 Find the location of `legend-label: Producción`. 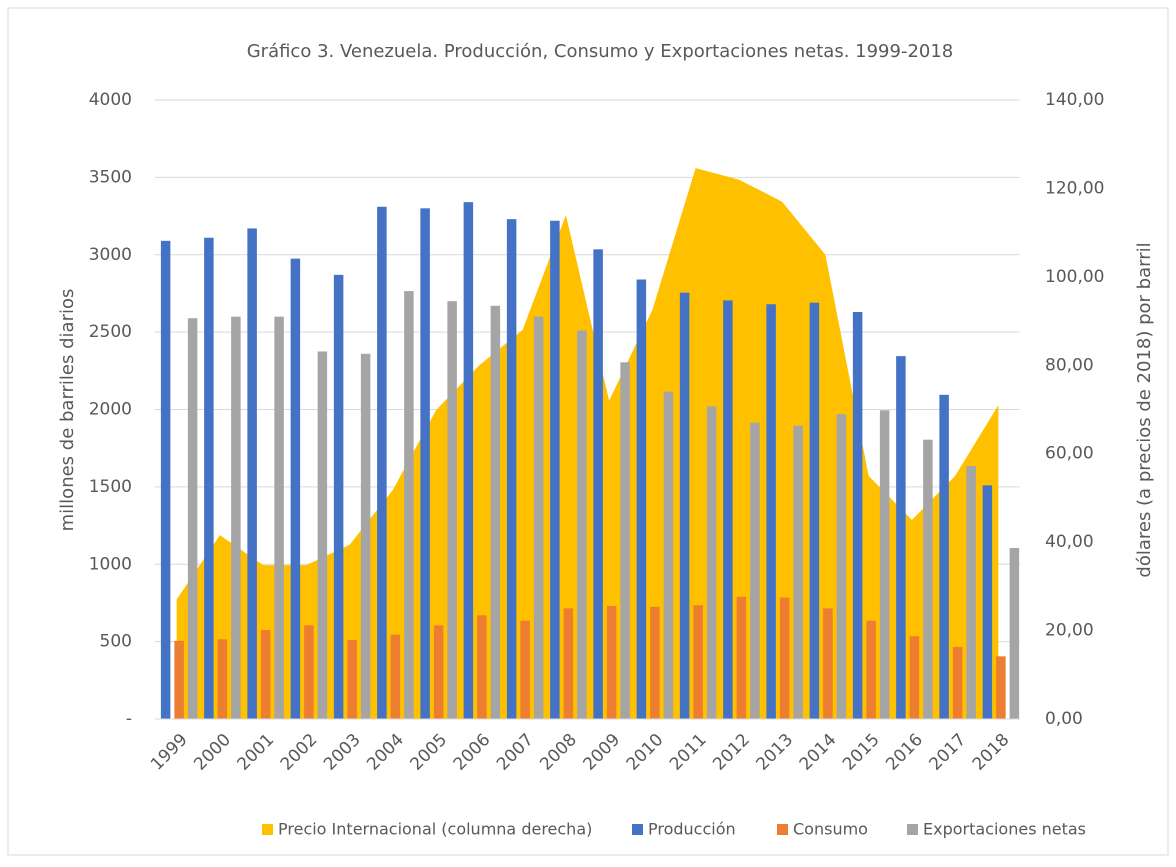

legend-label: Producción is located at coordinates (692, 829).